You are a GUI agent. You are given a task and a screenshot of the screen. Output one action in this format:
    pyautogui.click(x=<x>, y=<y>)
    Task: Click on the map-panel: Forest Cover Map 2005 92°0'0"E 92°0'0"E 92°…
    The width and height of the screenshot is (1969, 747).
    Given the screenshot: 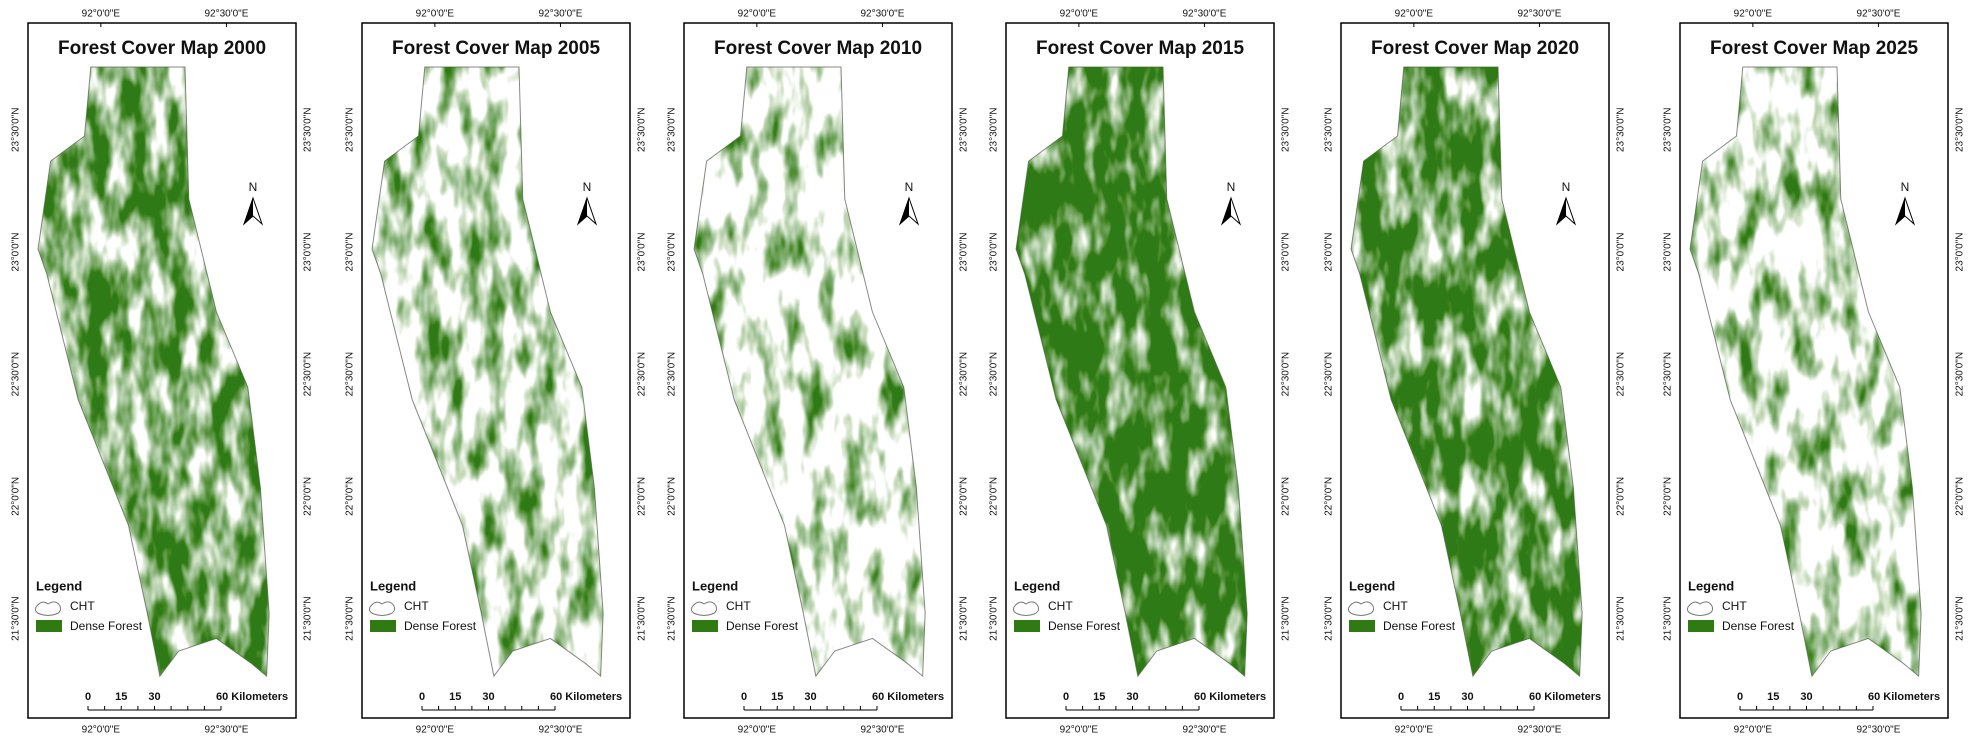 What is the action you would take?
    pyautogui.click(x=496, y=372)
    